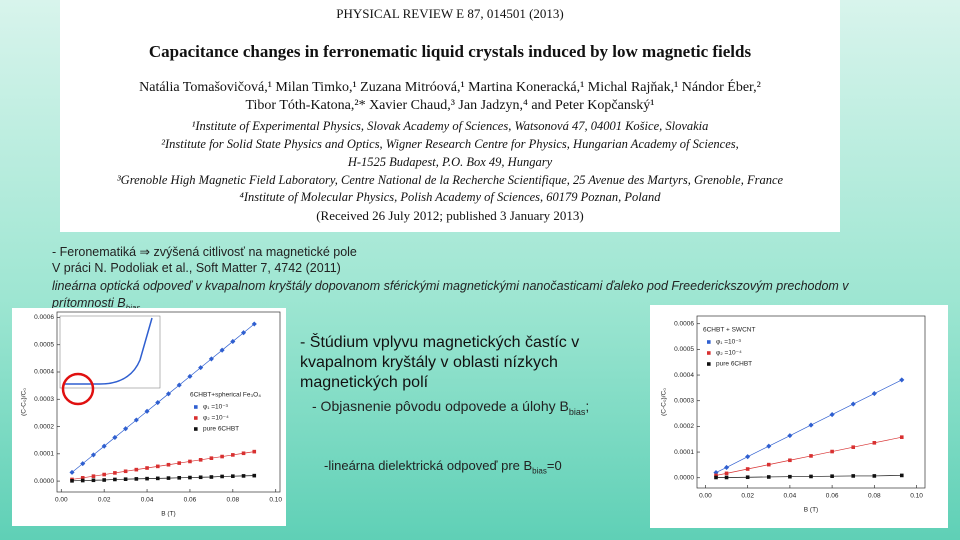 This screenshot has height=540, width=960. What do you see at coordinates (216, 407) in the screenshot?
I see `legend-label: φ₁ =10⁻³` at bounding box center [216, 407].